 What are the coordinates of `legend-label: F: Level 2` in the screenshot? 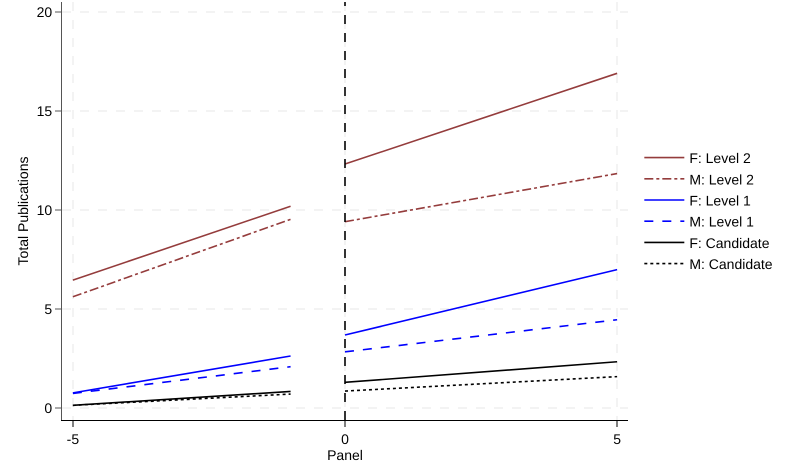 It's located at (720, 158).